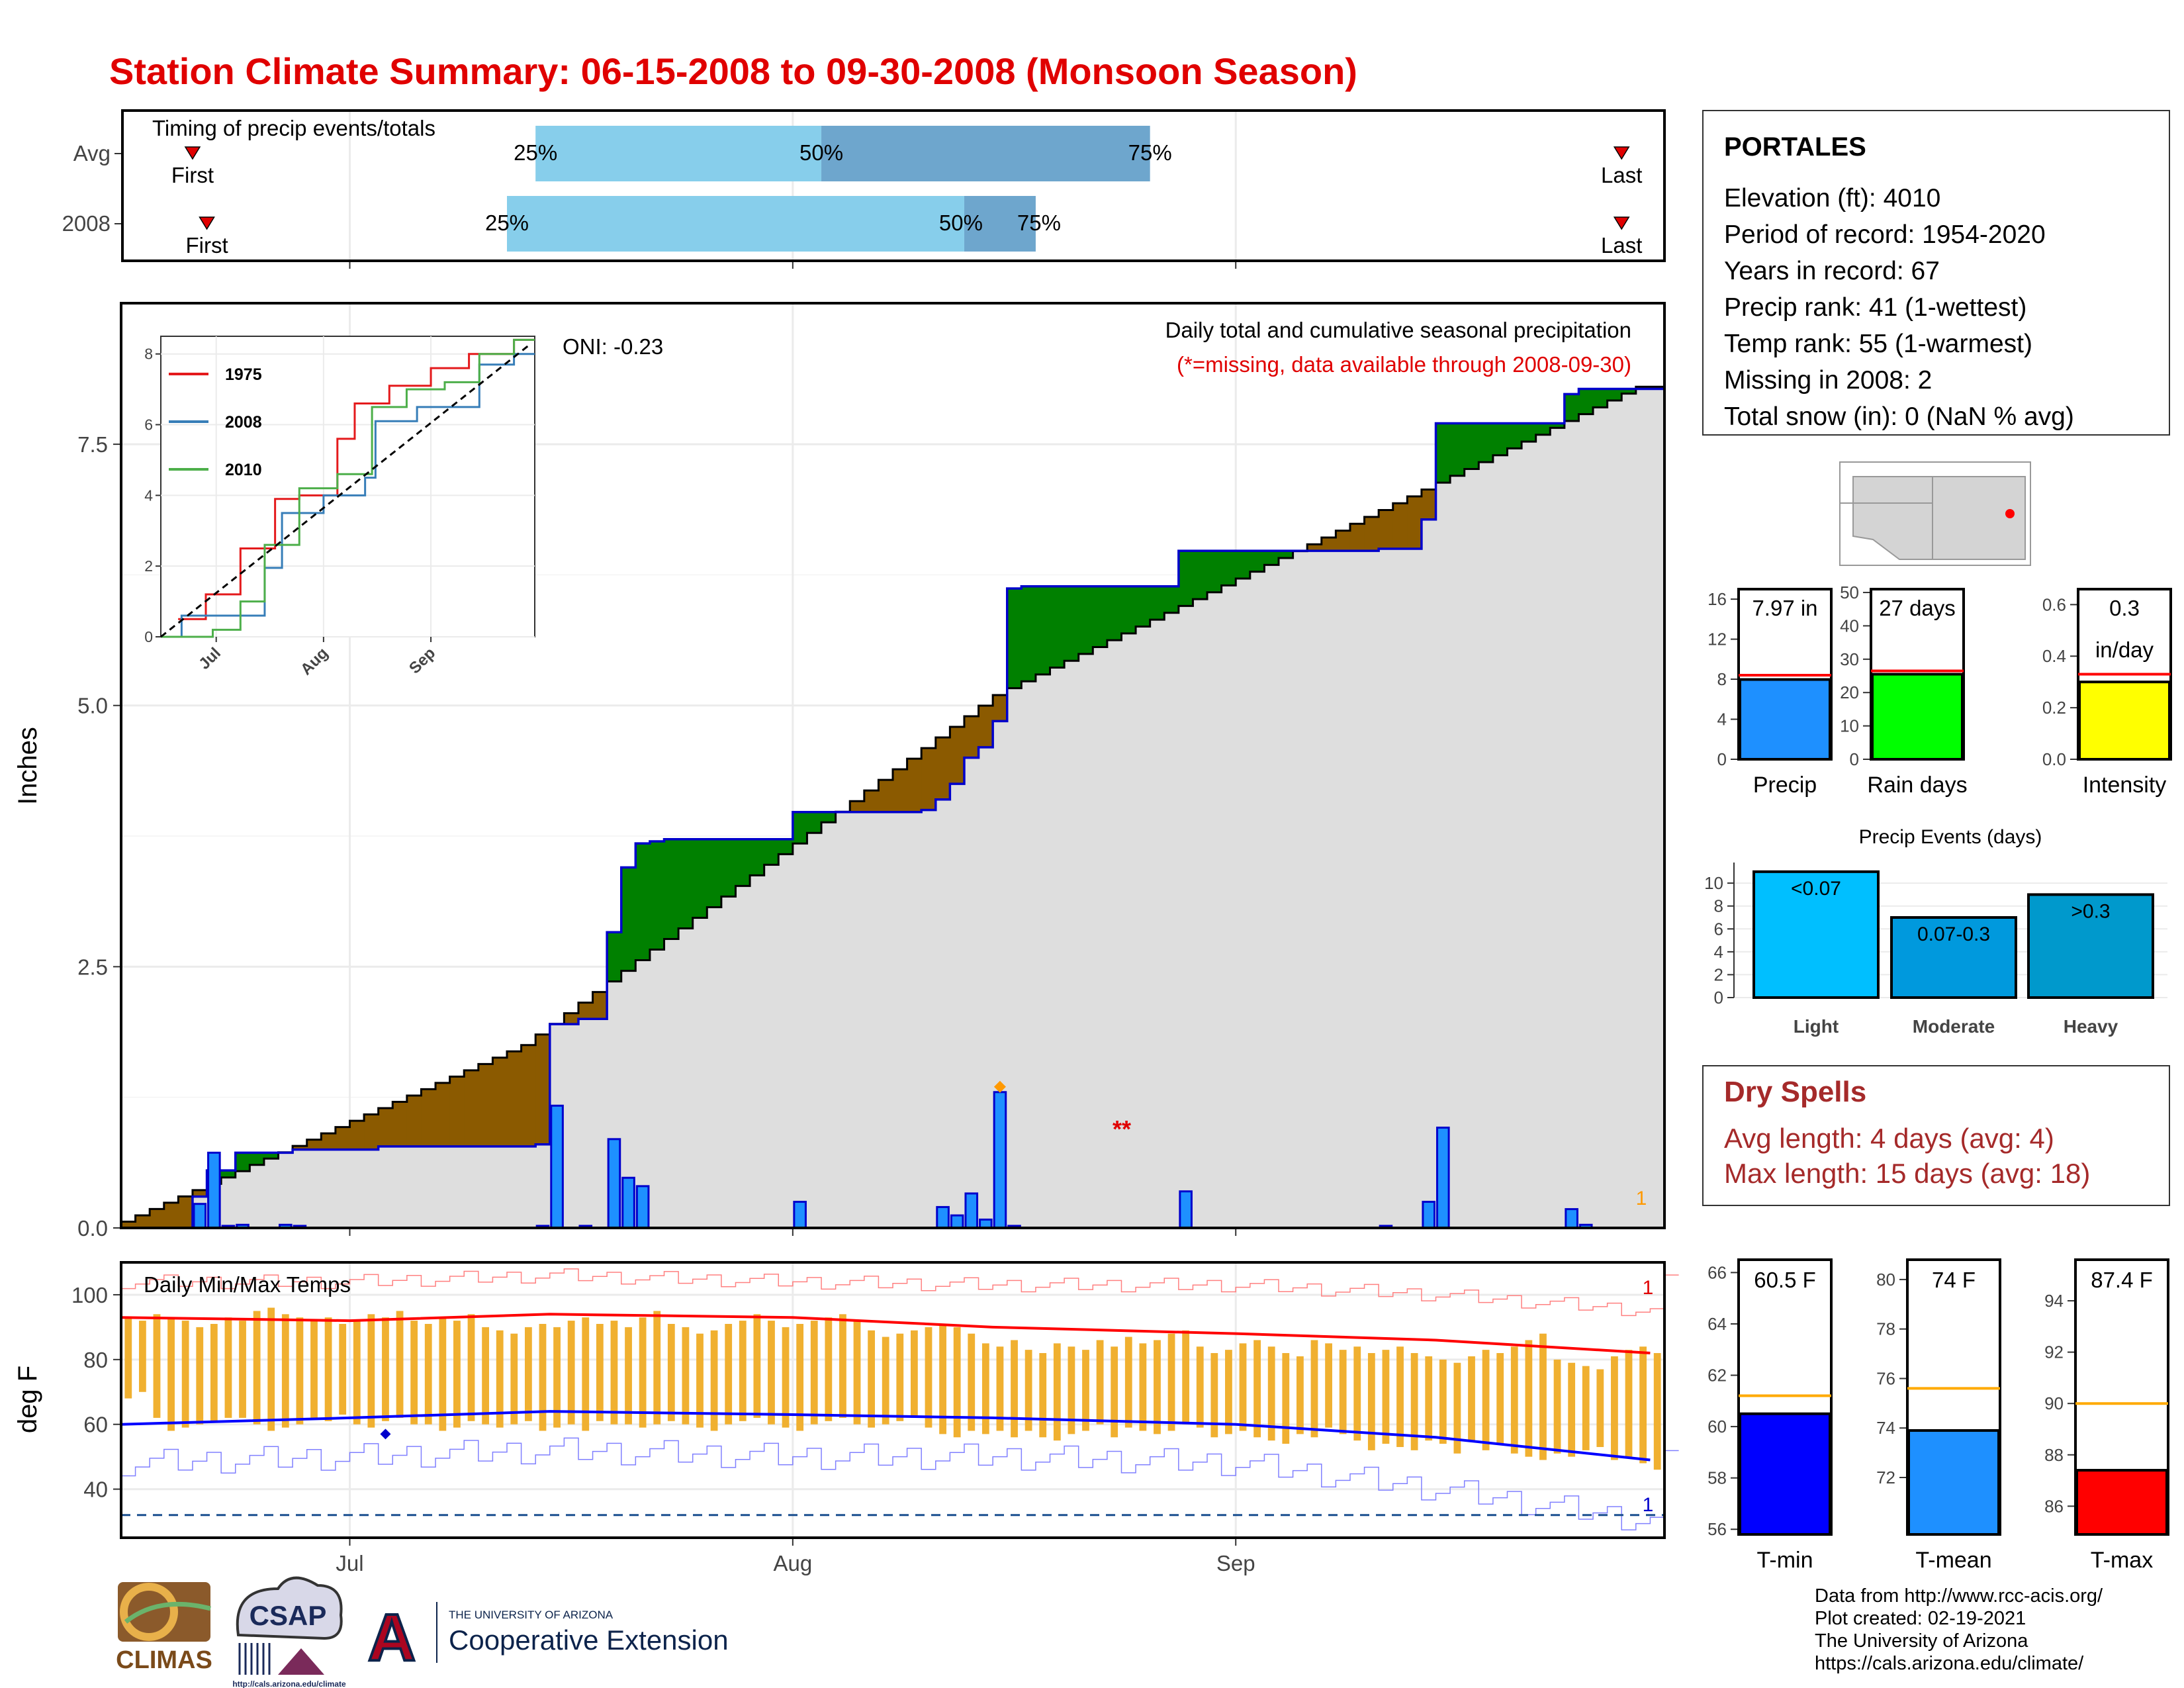  What do you see at coordinates (1718, 906) in the screenshot?
I see `events-ytick-label: 8` at bounding box center [1718, 906].